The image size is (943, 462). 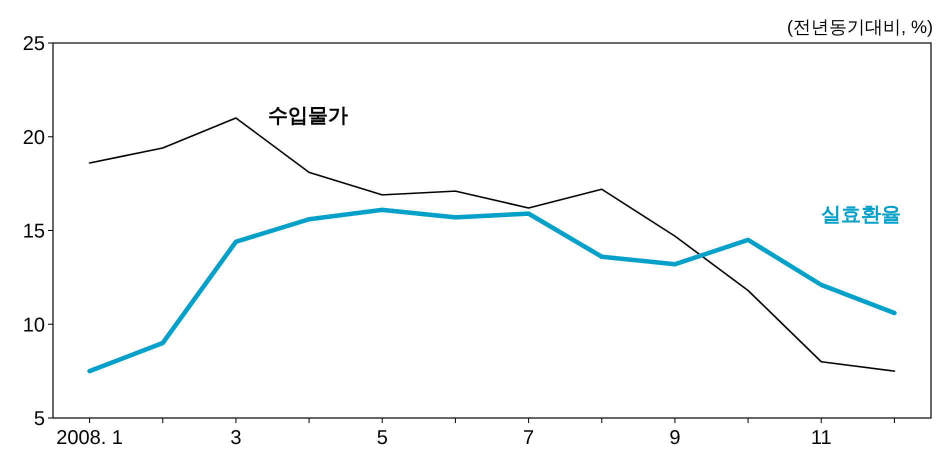 I want to click on x-tick-label: 7, so click(x=528, y=438).